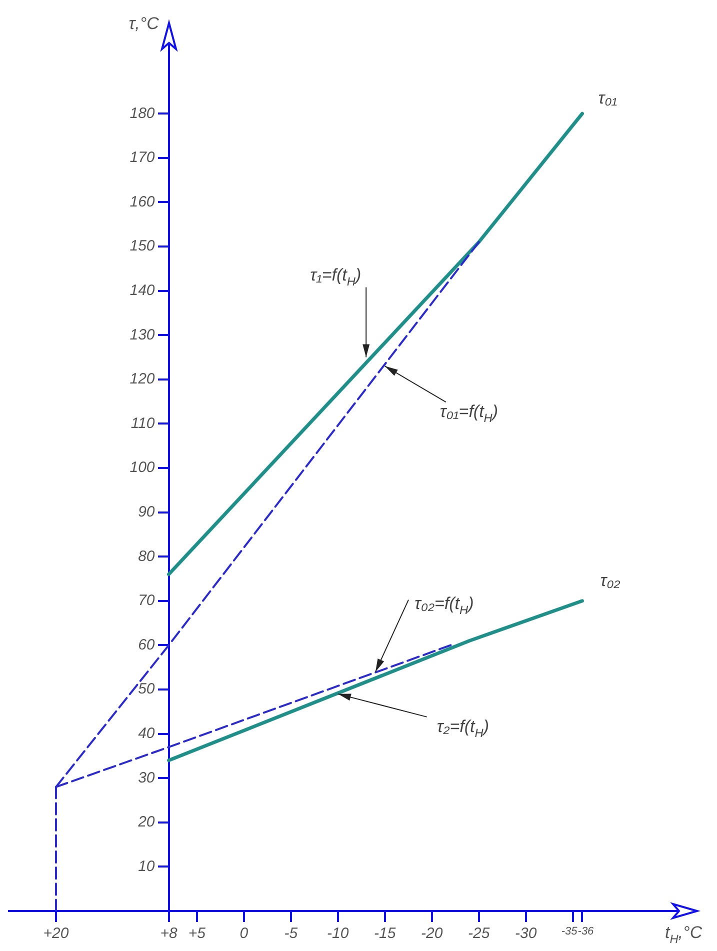 Image resolution: width=717 pixels, height=951 pixels. What do you see at coordinates (143, 290) in the screenshot?
I see `y-tick-label: 140` at bounding box center [143, 290].